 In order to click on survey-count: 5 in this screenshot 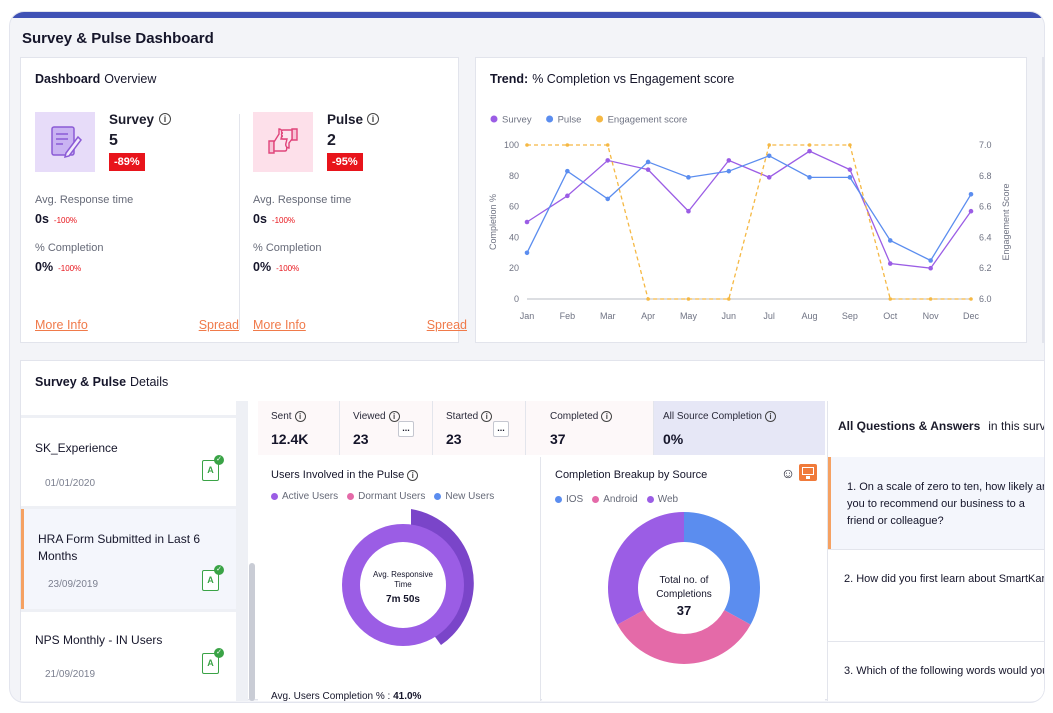, I will do `click(113, 140)`.